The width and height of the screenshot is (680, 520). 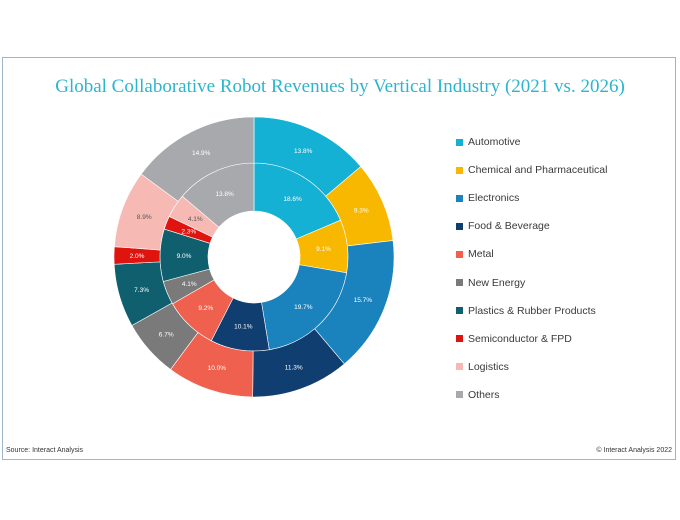 I want to click on inner-ring-label: 9.1%, so click(x=323, y=249).